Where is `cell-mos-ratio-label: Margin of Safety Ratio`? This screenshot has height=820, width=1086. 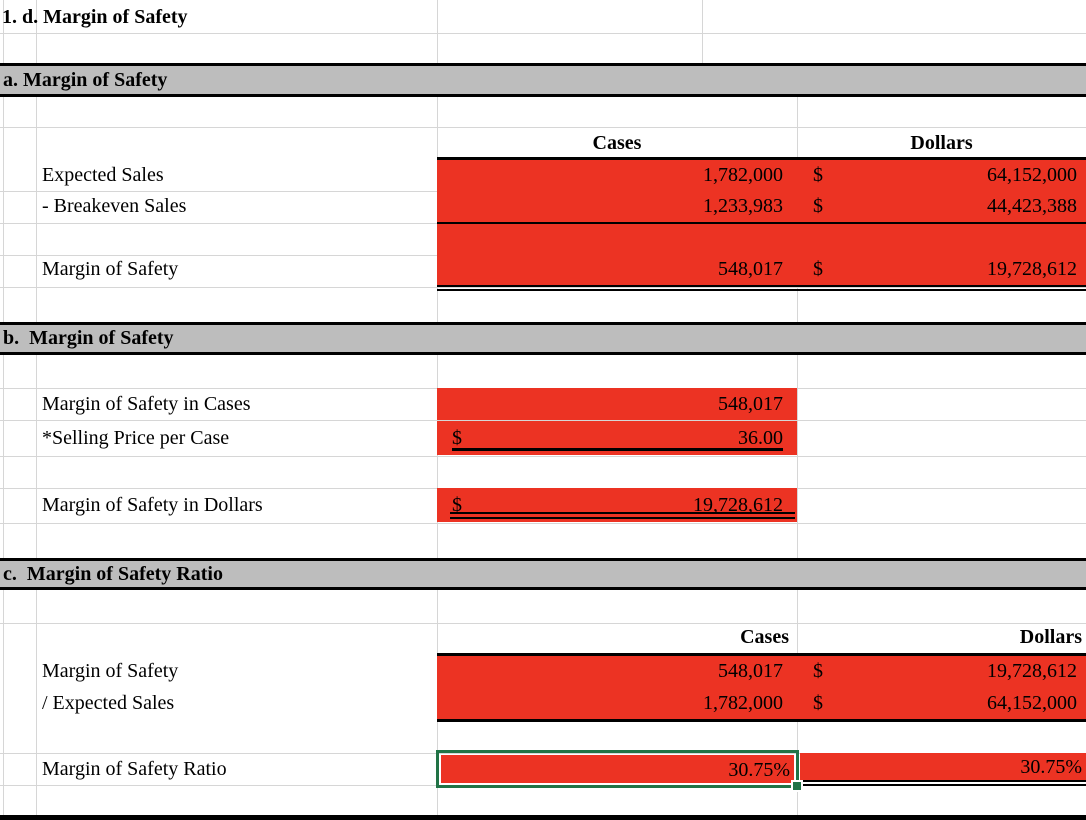 cell-mos-ratio-label: Margin of Safety Ratio is located at coordinates (134, 769).